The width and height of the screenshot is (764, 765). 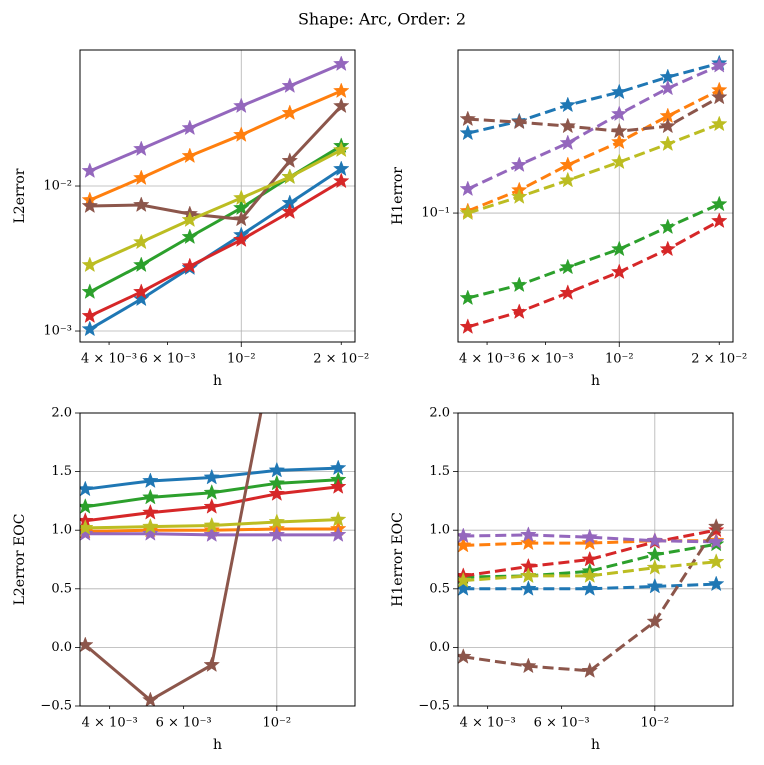 I want to click on y-tick-label: 1.5, so click(x=61, y=471).